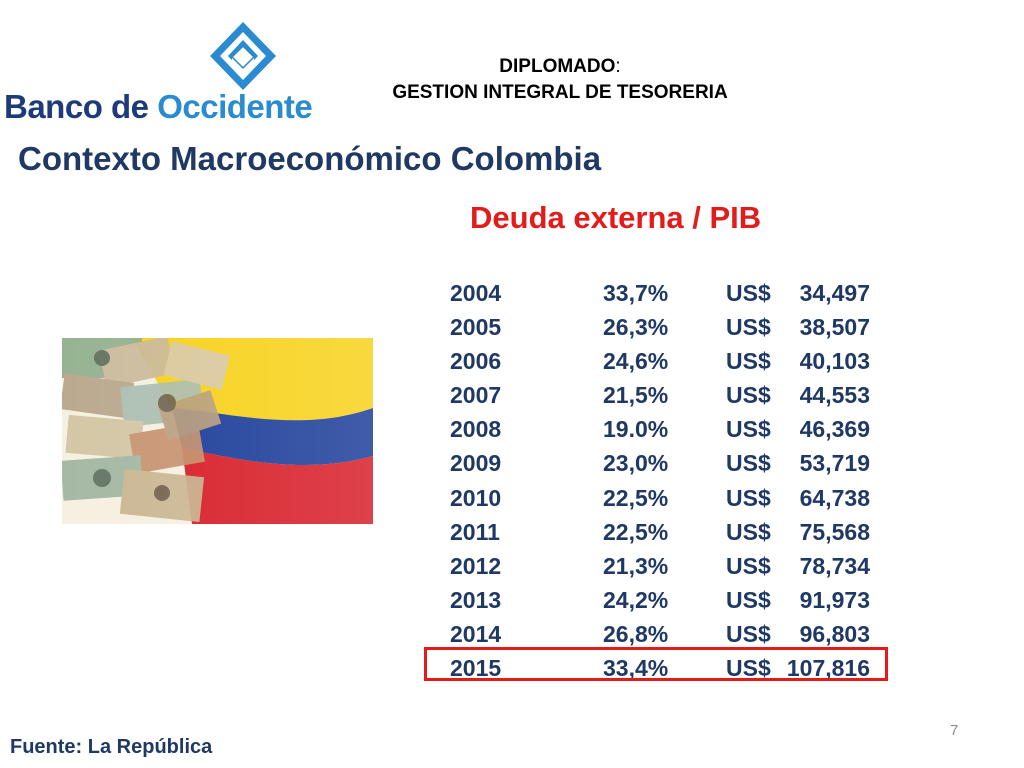 Image resolution: width=1024 pixels, height=768 pixels. Describe the element at coordinates (834, 599) in the screenshot. I see `amount-cell: 91,973` at that location.